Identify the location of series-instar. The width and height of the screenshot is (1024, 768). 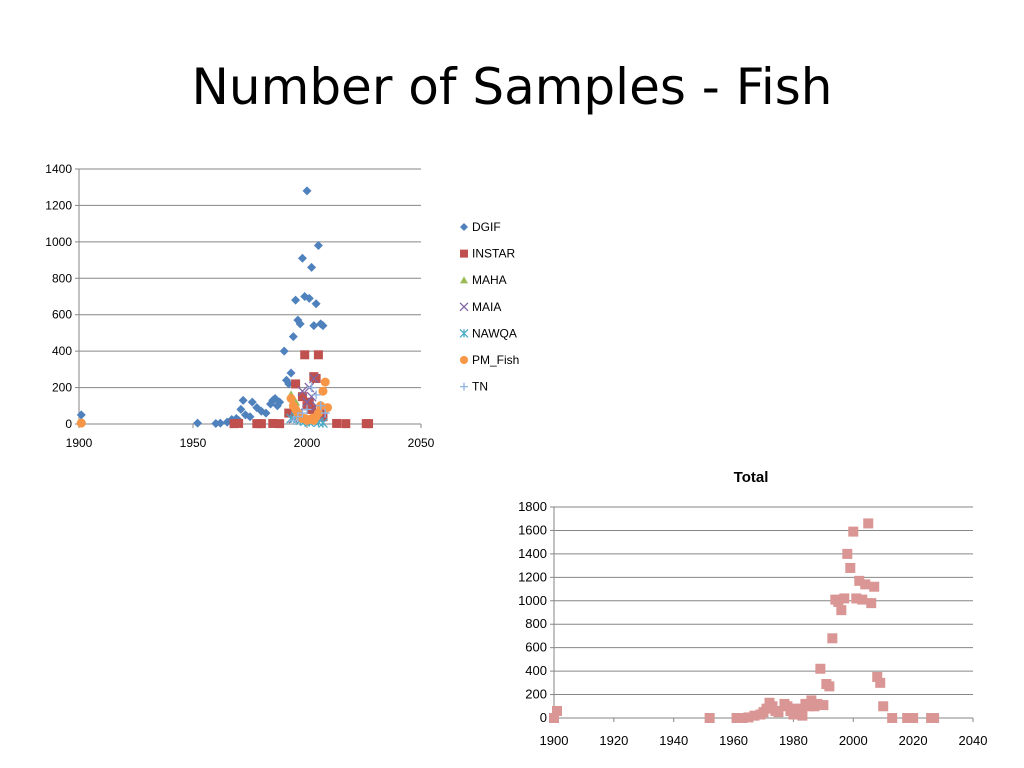
(301, 389).